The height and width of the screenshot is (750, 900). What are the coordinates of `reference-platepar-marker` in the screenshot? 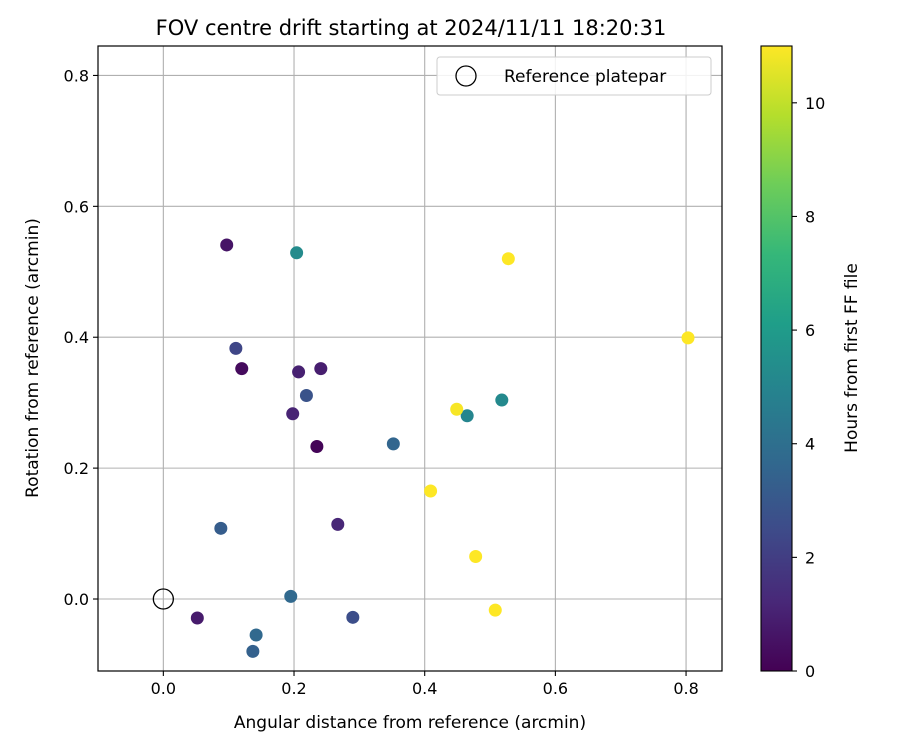 It's located at (163, 599).